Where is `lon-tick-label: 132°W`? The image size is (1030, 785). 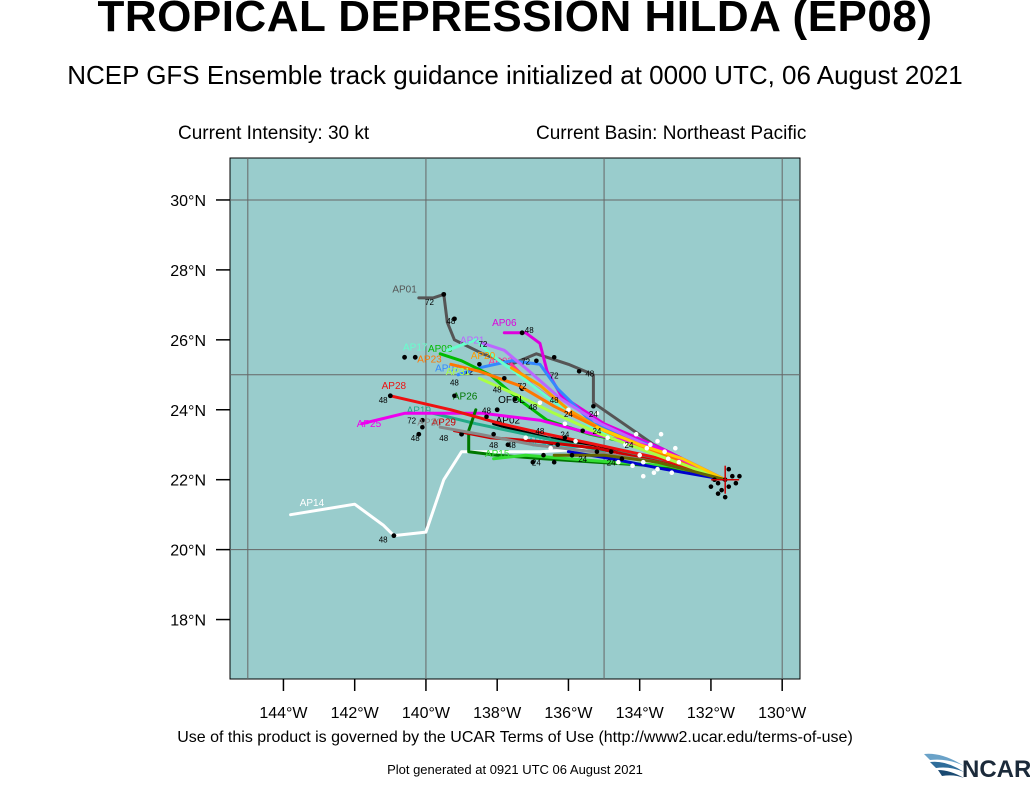 lon-tick-label: 132°W is located at coordinates (711, 713).